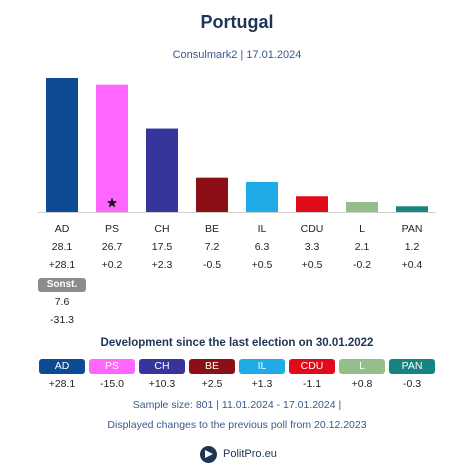 This screenshot has width=474, height=474. What do you see at coordinates (412, 265) in the screenshot?
I see `change-label-pan: +0.4` at bounding box center [412, 265].